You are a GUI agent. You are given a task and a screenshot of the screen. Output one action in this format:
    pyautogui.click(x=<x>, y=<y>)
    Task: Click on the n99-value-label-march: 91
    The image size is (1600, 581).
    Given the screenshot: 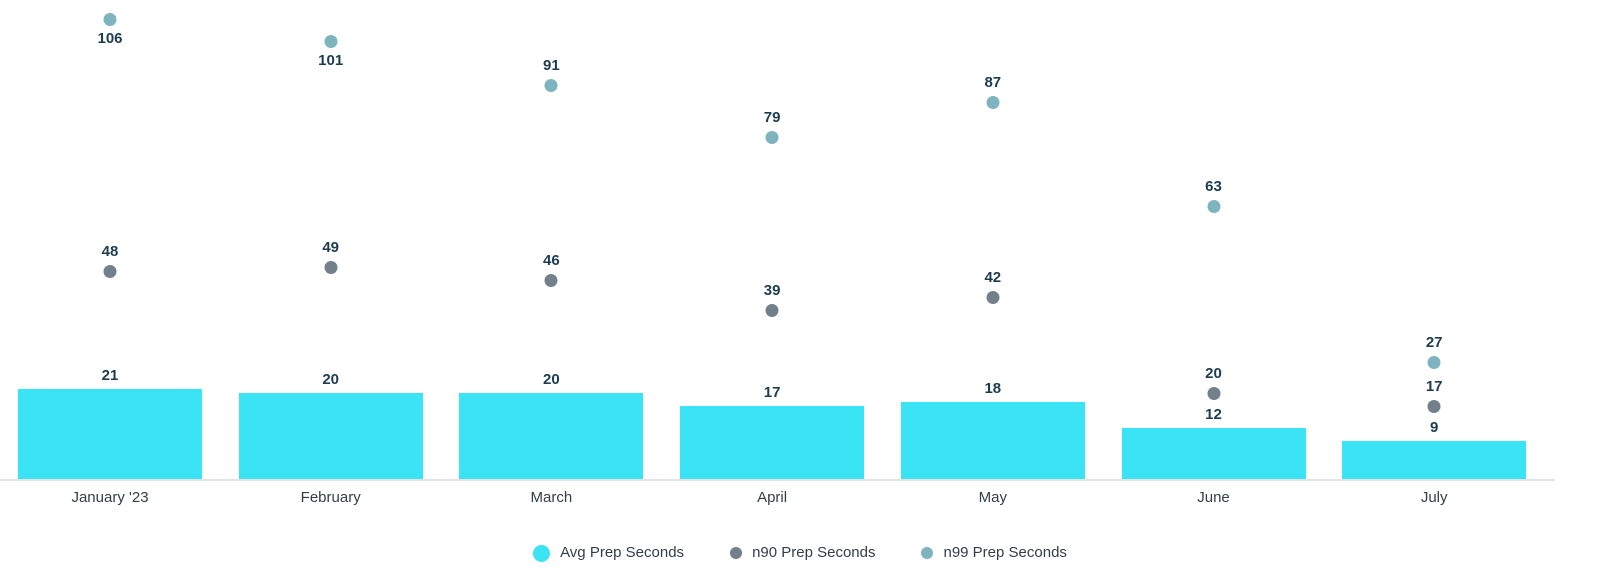 What is the action you would take?
    pyautogui.click(x=551, y=65)
    